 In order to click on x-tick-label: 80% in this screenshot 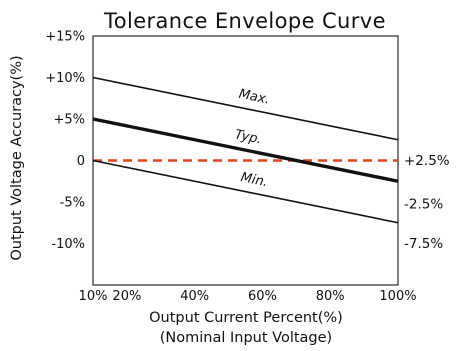, I will do `click(330, 296)`.